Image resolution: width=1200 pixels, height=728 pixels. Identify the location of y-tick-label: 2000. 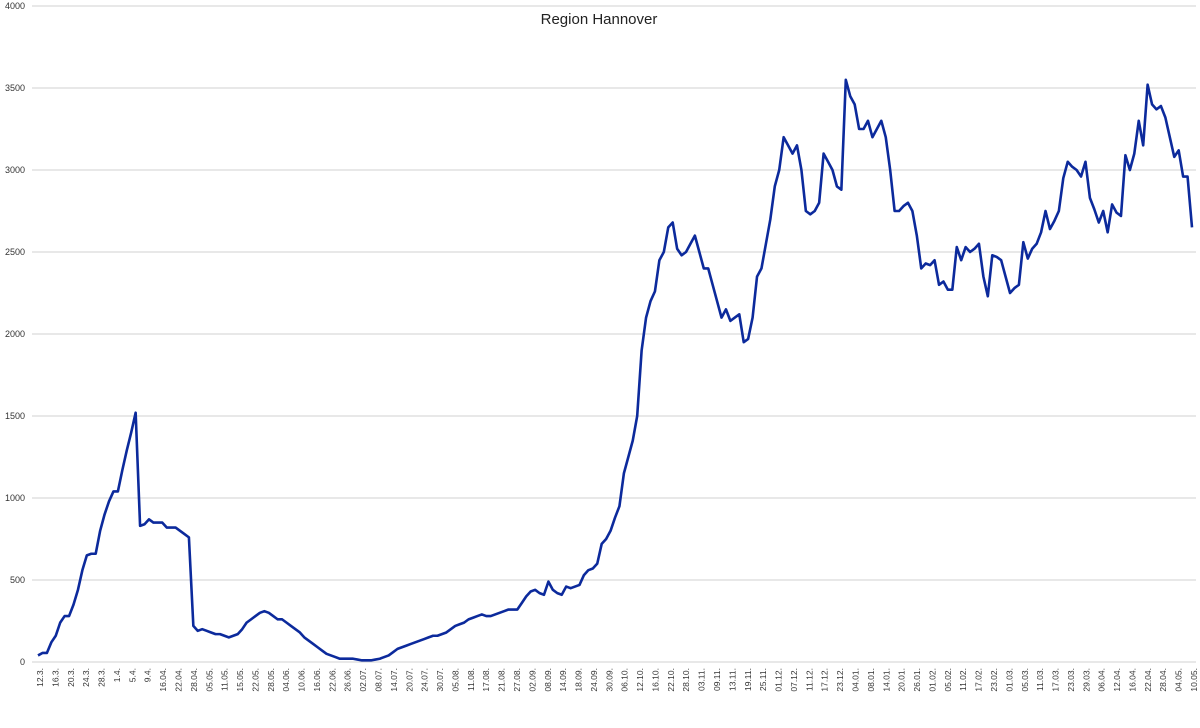
(15, 334).